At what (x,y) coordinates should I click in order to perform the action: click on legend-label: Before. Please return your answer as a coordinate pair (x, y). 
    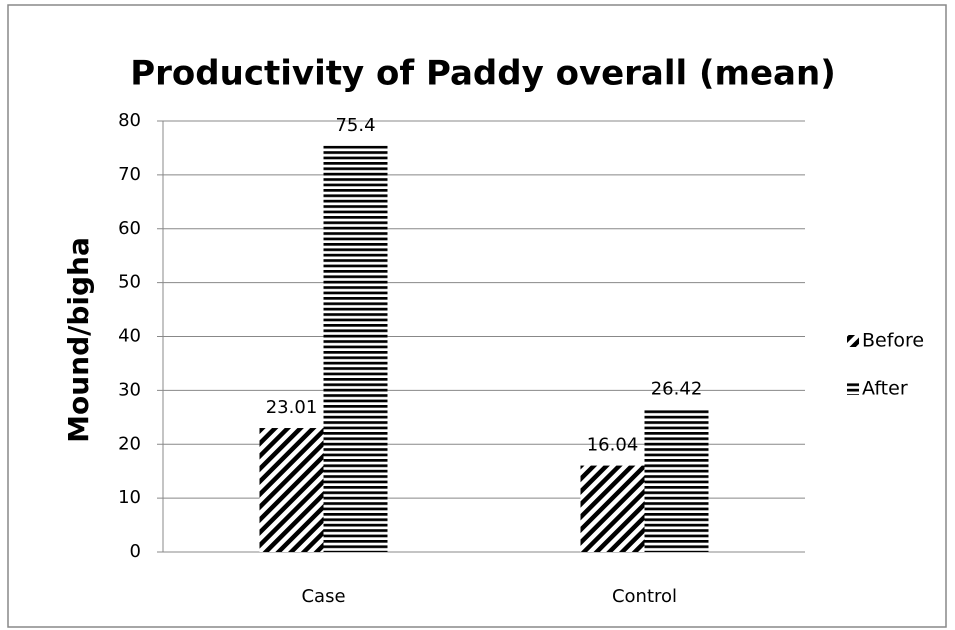
    Looking at the image, I should click on (893, 341).